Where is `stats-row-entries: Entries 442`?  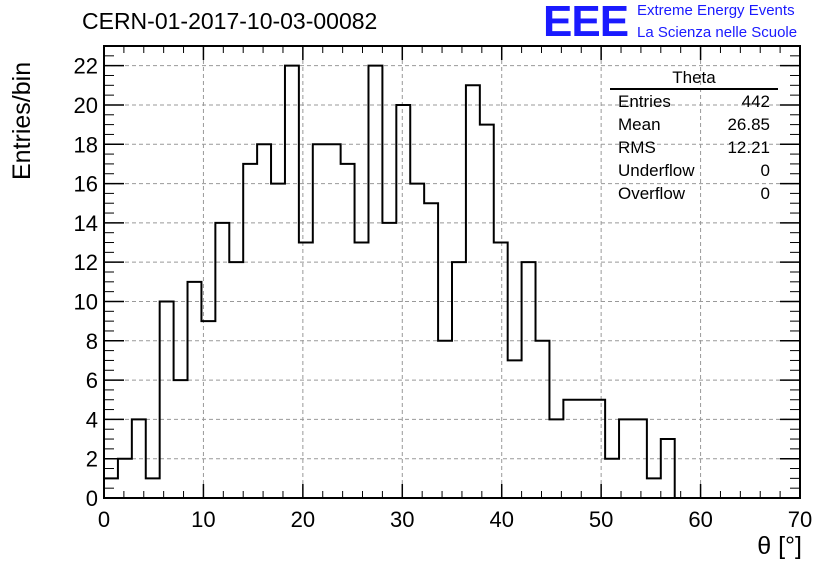
stats-row-entries: Entries 442 is located at coordinates (694, 101).